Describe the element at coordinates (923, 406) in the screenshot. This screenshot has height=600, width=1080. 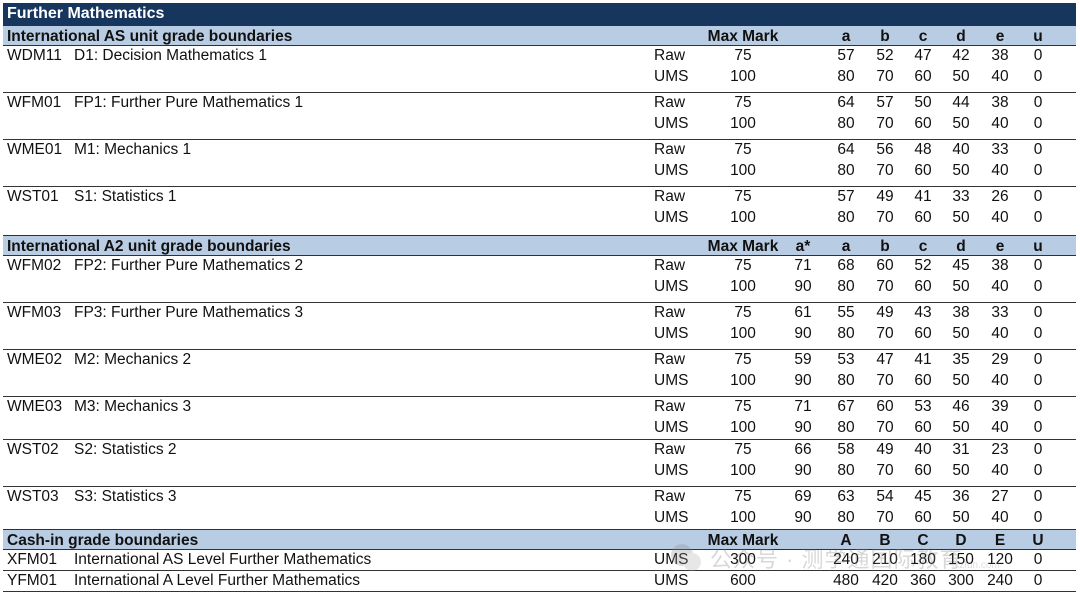
I see `grade-boundary-value: 53` at that location.